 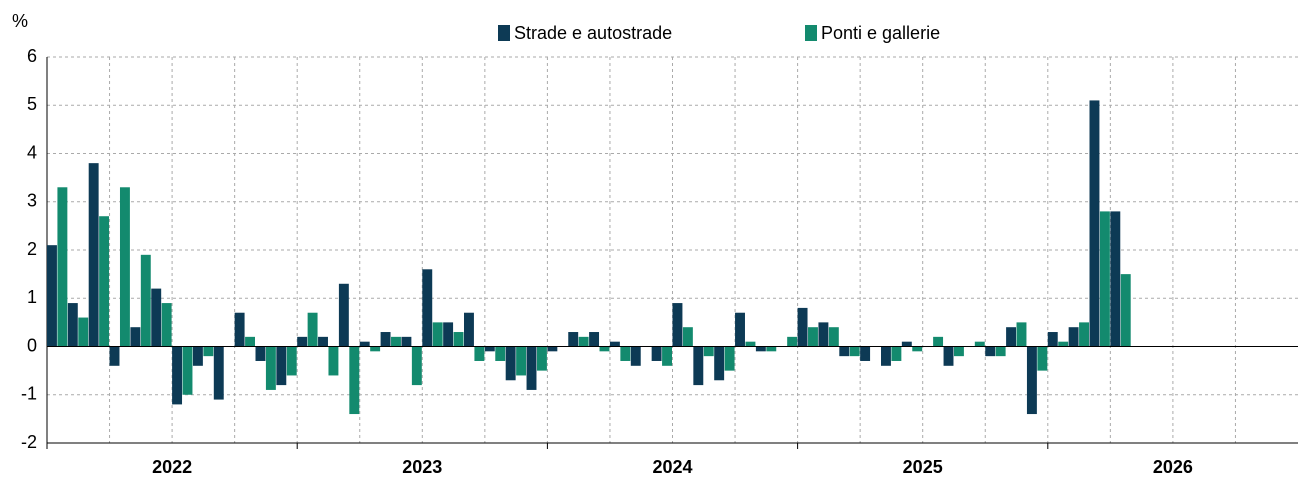 What do you see at coordinates (29, 394) in the screenshot?
I see `y-tick-label: -1` at bounding box center [29, 394].